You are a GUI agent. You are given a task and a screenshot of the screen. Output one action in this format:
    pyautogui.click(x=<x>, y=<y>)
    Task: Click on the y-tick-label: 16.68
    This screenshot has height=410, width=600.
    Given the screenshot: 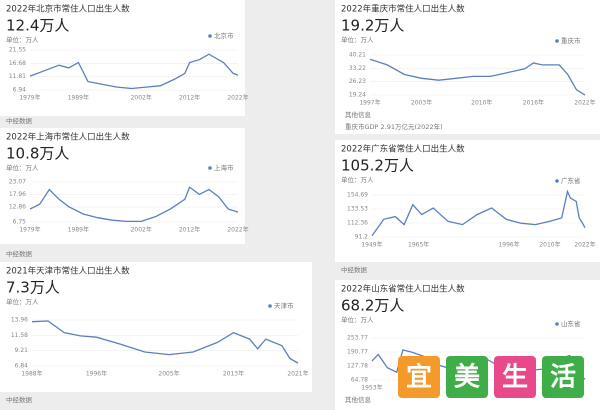 What is the action you would take?
    pyautogui.click(x=17, y=63)
    